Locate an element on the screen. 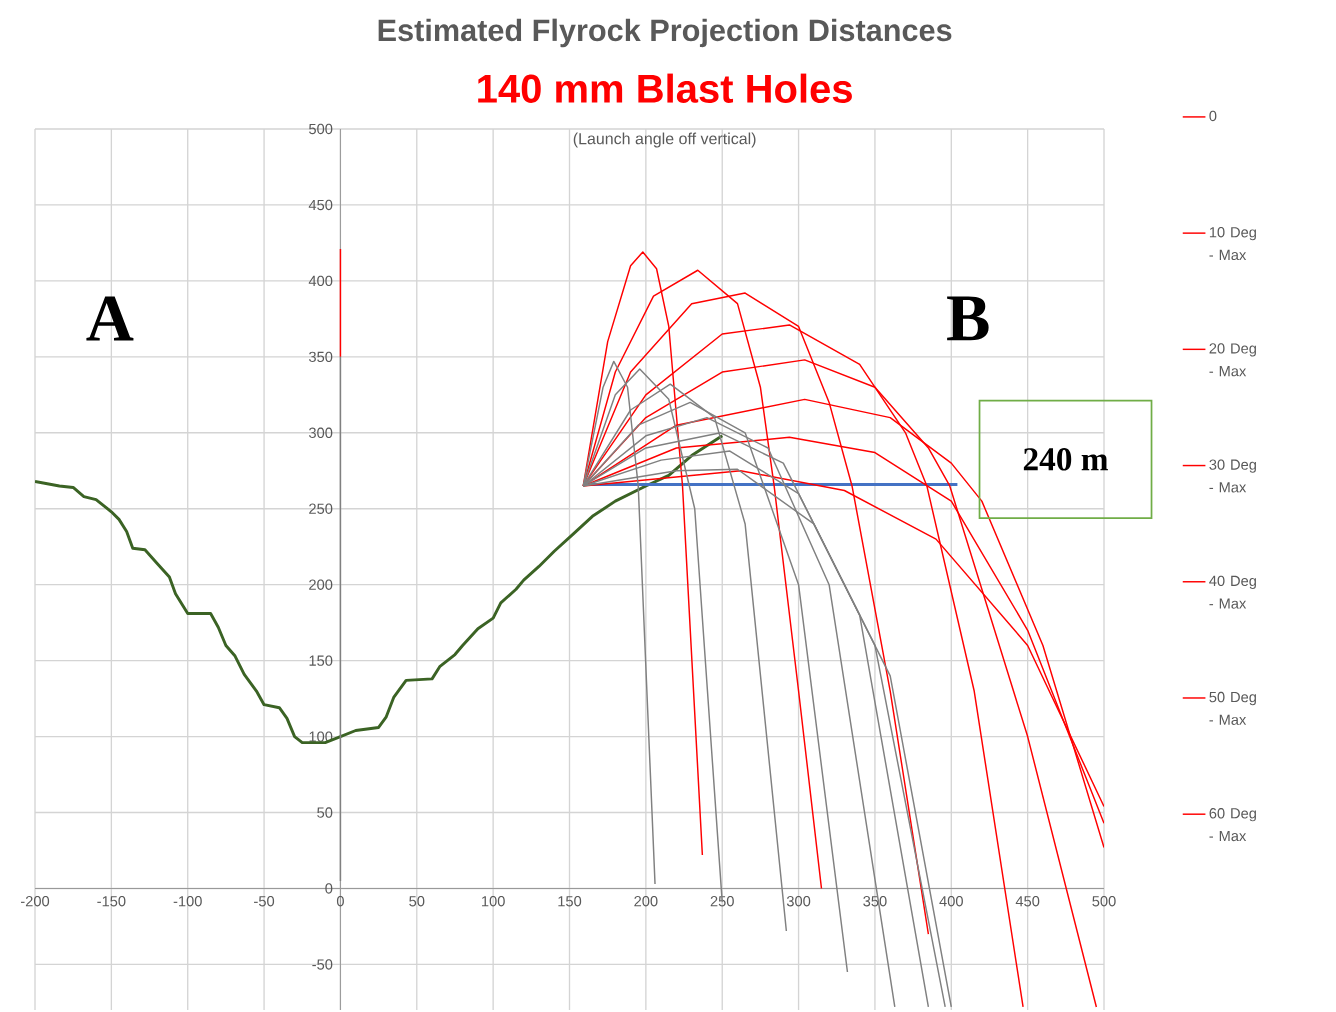 This screenshot has width=1336, height=1012. x-tick-label: -50 is located at coordinates (264, 901).